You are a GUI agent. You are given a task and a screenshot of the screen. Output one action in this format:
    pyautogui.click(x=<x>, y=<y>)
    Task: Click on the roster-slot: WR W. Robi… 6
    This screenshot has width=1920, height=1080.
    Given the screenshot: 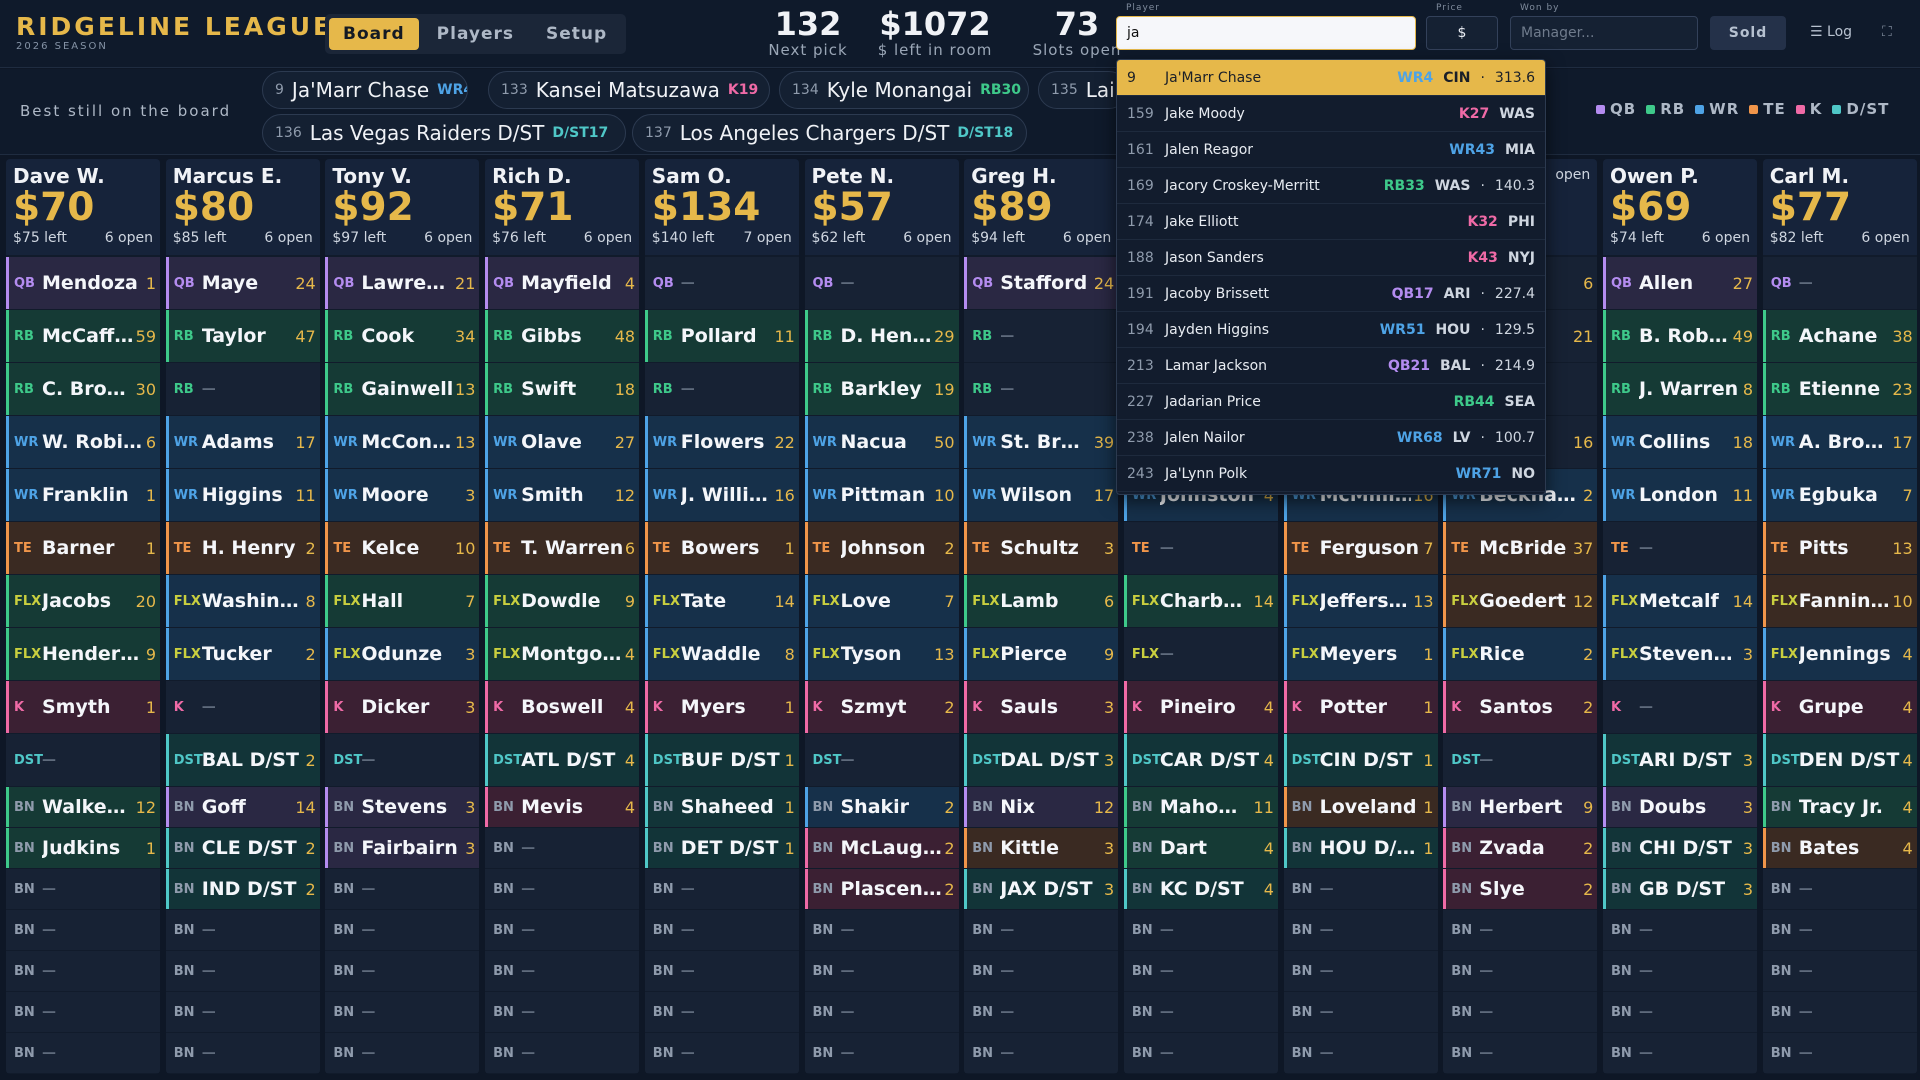 What is the action you would take?
    pyautogui.click(x=83, y=442)
    